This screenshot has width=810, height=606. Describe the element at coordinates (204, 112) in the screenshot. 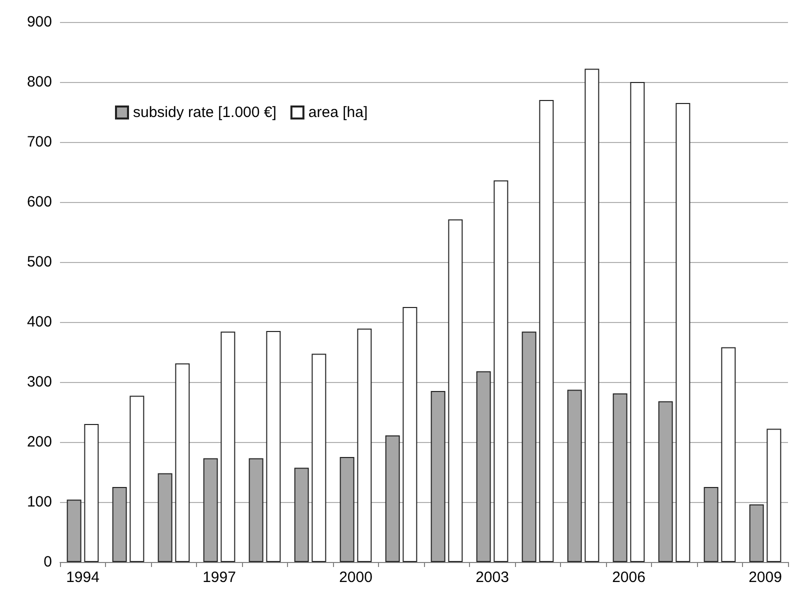

I see `legend-label: subsidy rate [1.000 €]` at that location.